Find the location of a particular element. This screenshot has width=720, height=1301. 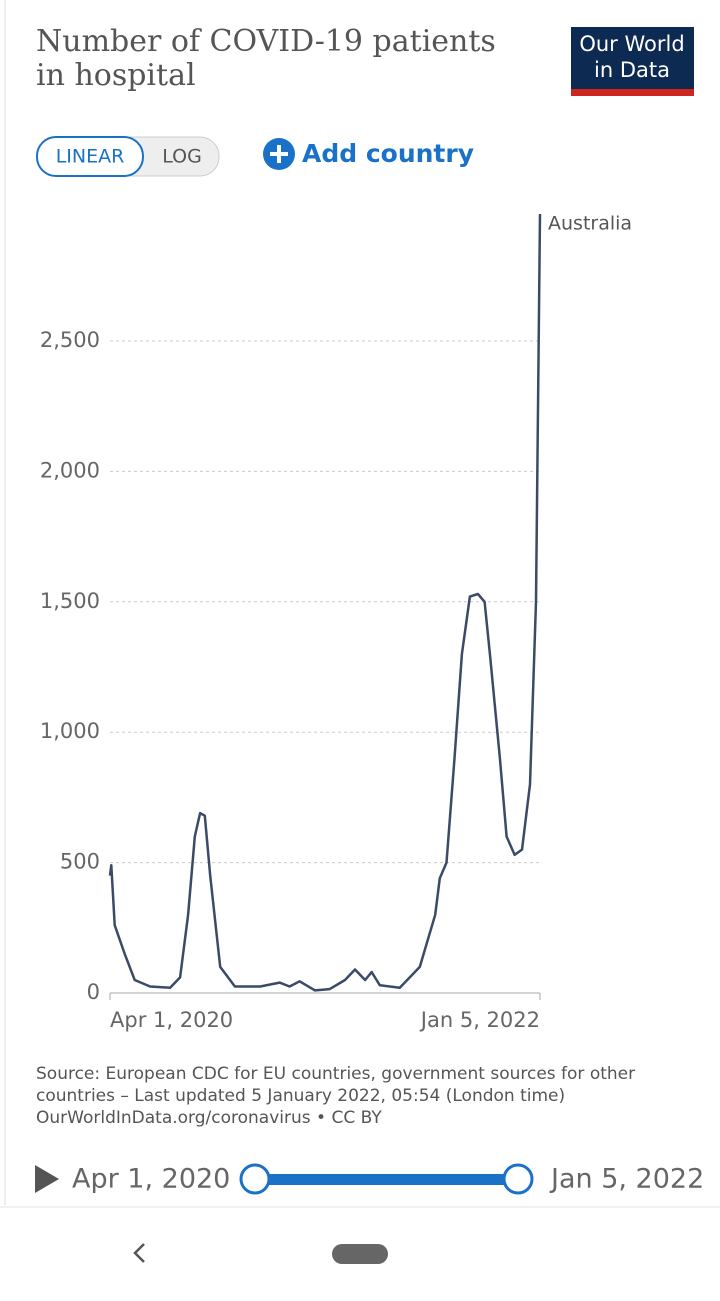

timeline-start: Apr 1, 2020 is located at coordinates (151, 1179).